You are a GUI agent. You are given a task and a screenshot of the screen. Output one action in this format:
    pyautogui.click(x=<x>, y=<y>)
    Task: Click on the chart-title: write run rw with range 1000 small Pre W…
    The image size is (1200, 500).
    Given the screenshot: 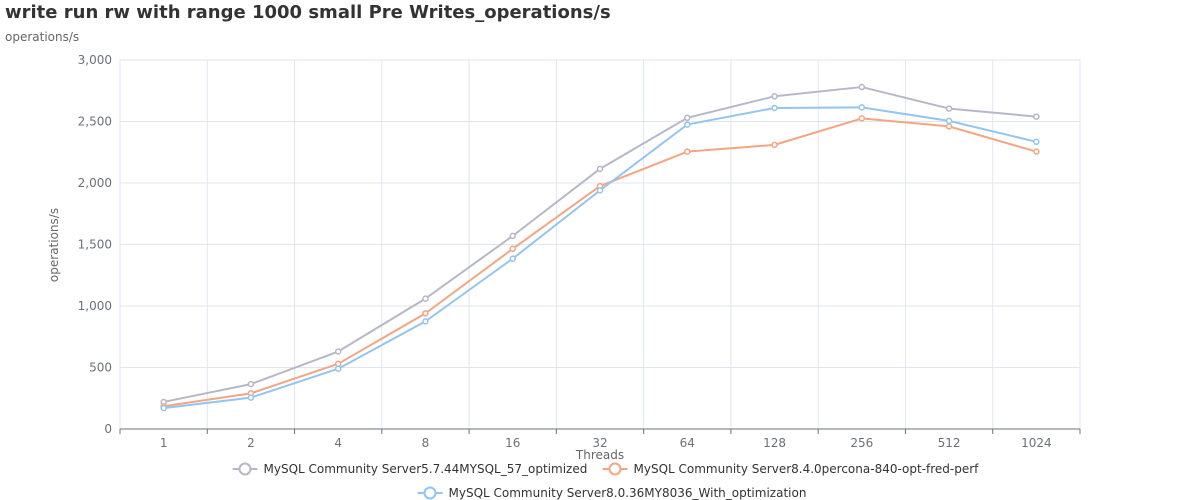 What is the action you would take?
    pyautogui.click(x=308, y=12)
    